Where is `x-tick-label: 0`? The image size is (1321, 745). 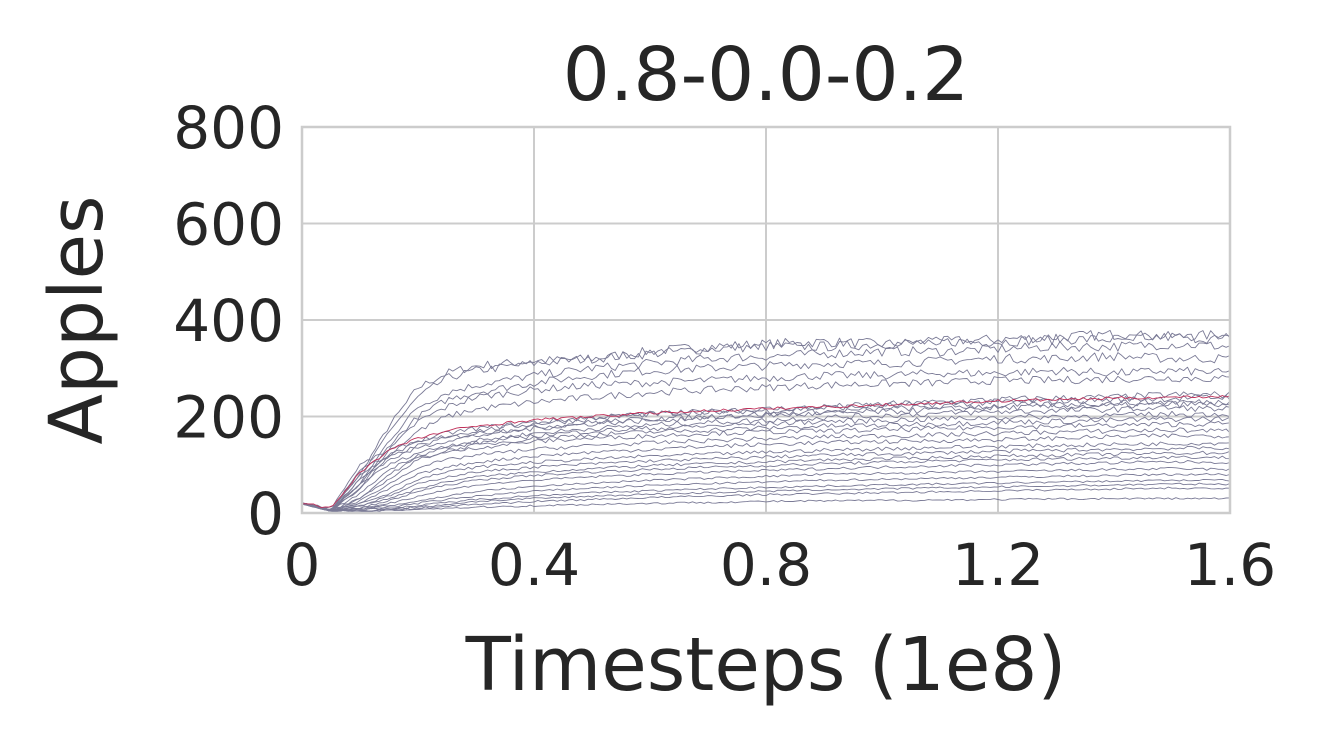
x-tick-label: 0 is located at coordinates (302, 565).